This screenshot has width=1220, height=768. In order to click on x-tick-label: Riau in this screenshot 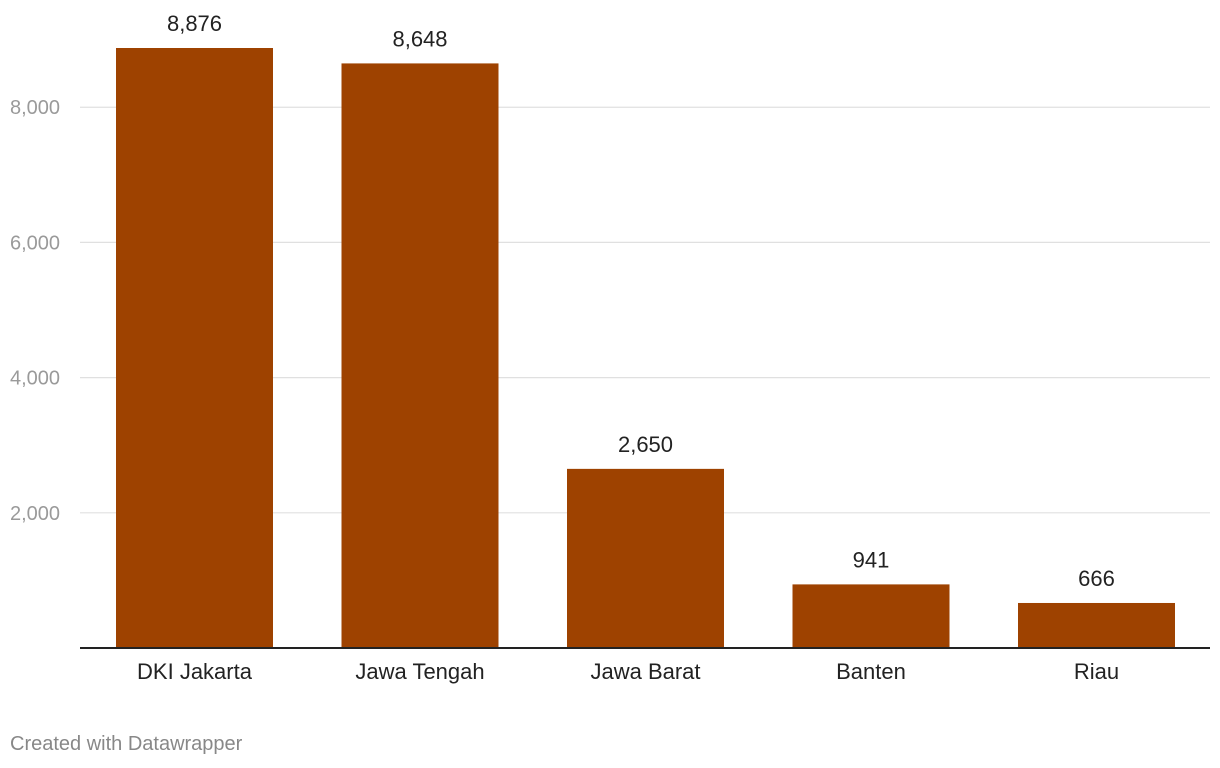, I will do `click(1096, 671)`.